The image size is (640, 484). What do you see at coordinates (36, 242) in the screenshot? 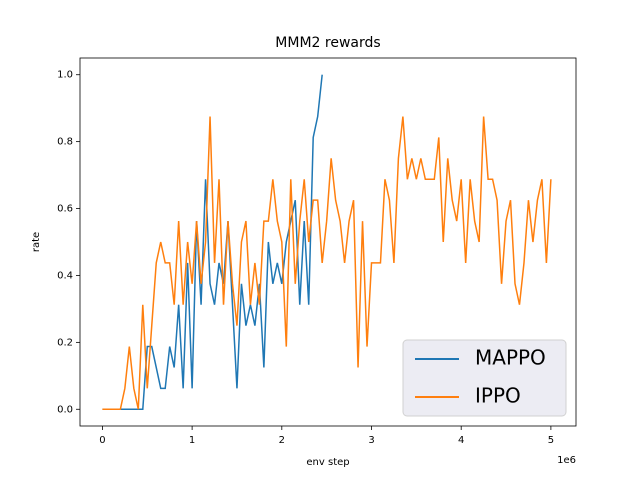
I see `y-axis-label: rate` at bounding box center [36, 242].